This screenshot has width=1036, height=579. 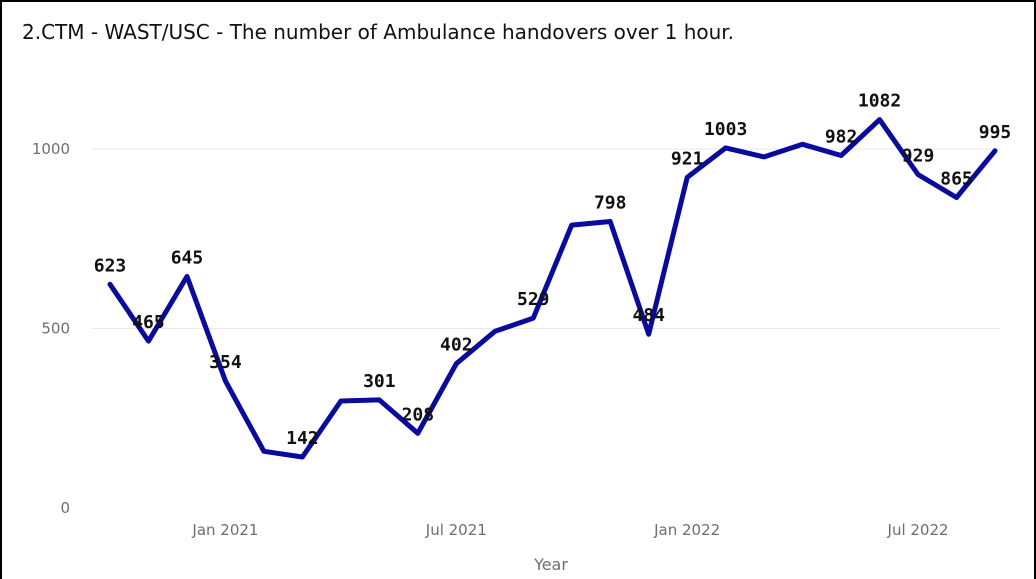 What do you see at coordinates (379, 381) in the screenshot?
I see `data-label: 301` at bounding box center [379, 381].